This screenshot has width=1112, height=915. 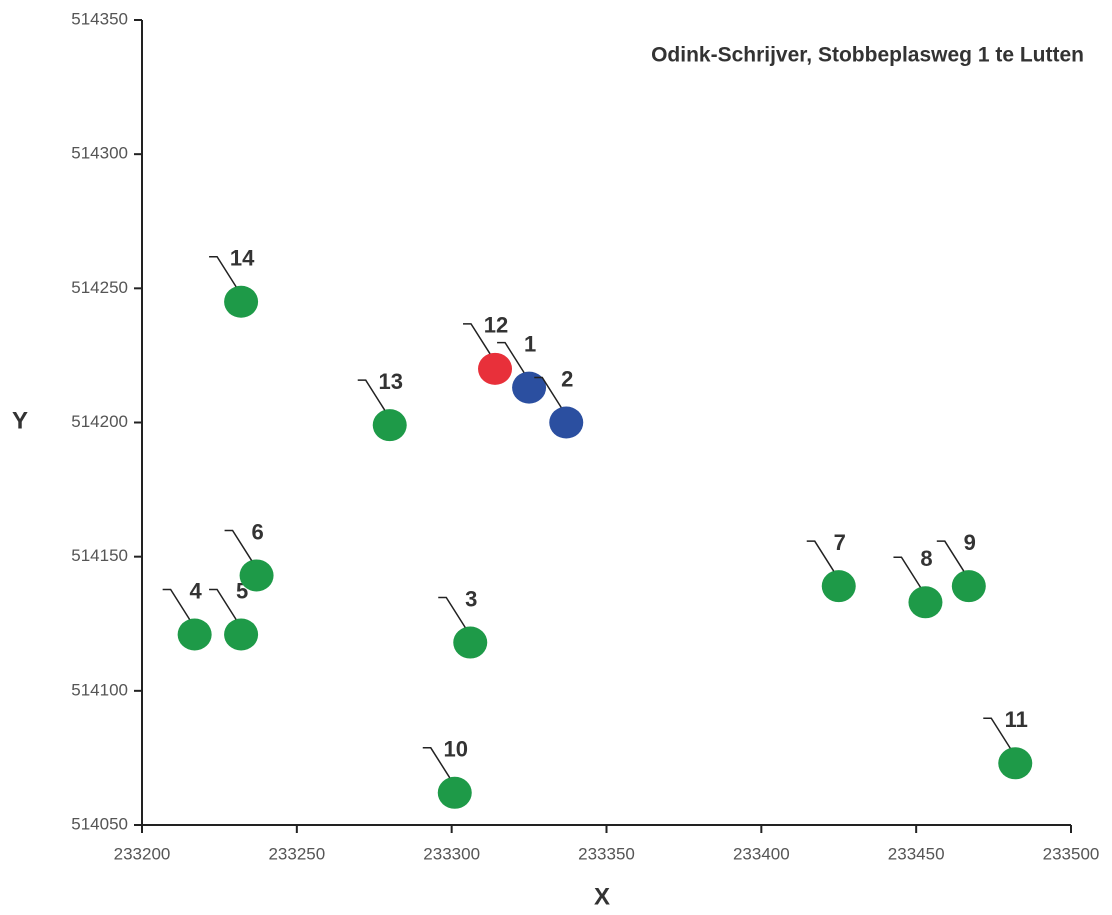 What do you see at coordinates (196, 590) in the screenshot?
I see `point-label: 4` at bounding box center [196, 590].